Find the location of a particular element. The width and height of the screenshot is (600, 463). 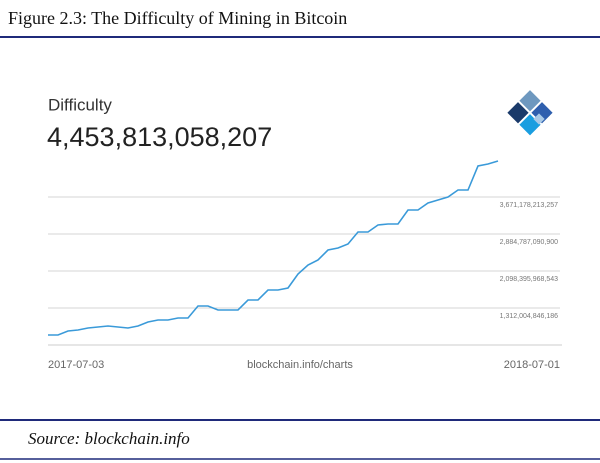

y-tick-label: 2,884,787,090,900 is located at coordinates (529, 242).